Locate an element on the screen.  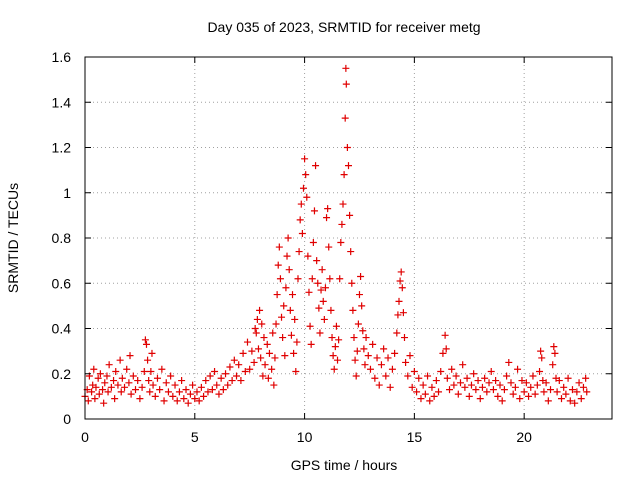
x-tick-label: 5 is located at coordinates (195, 437).